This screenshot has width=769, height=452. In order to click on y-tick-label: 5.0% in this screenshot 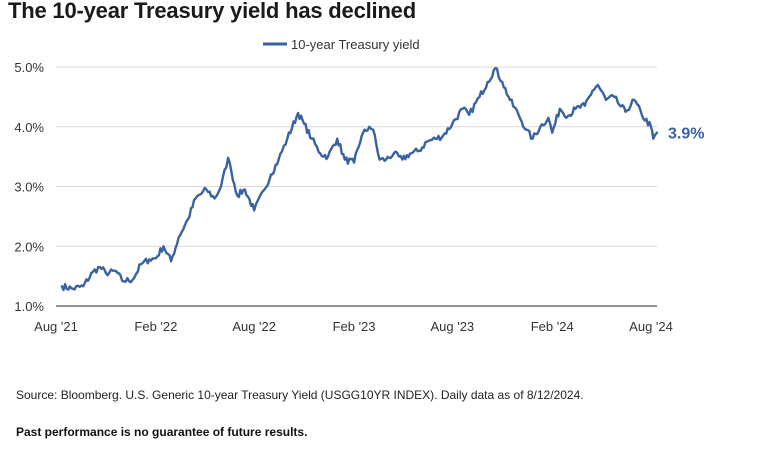, I will do `click(29, 67)`.